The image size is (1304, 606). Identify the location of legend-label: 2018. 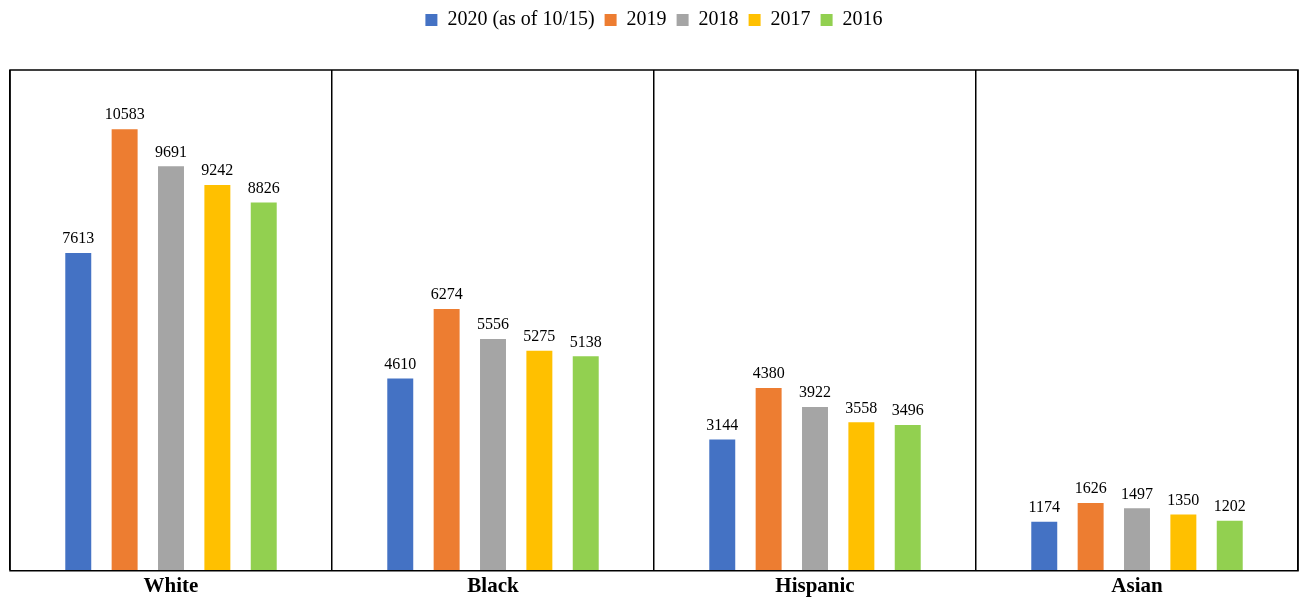
(718, 18).